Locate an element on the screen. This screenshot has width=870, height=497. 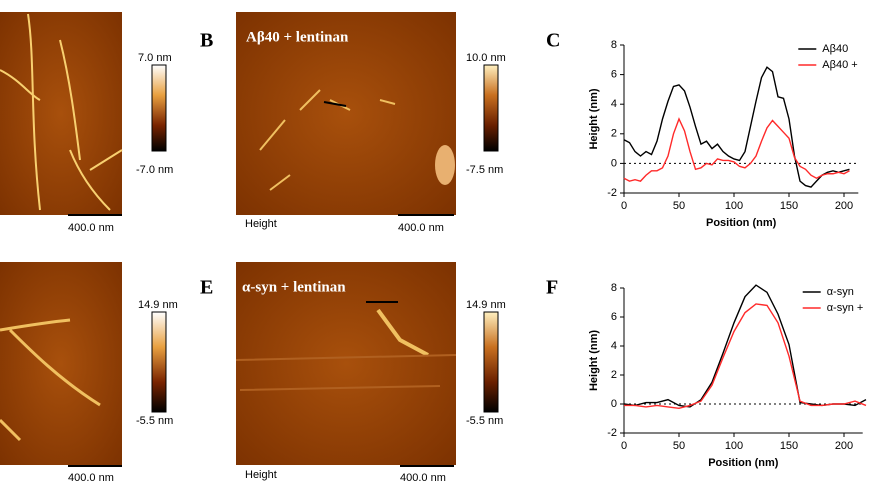
panel-label: E is located at coordinates (206, 288).